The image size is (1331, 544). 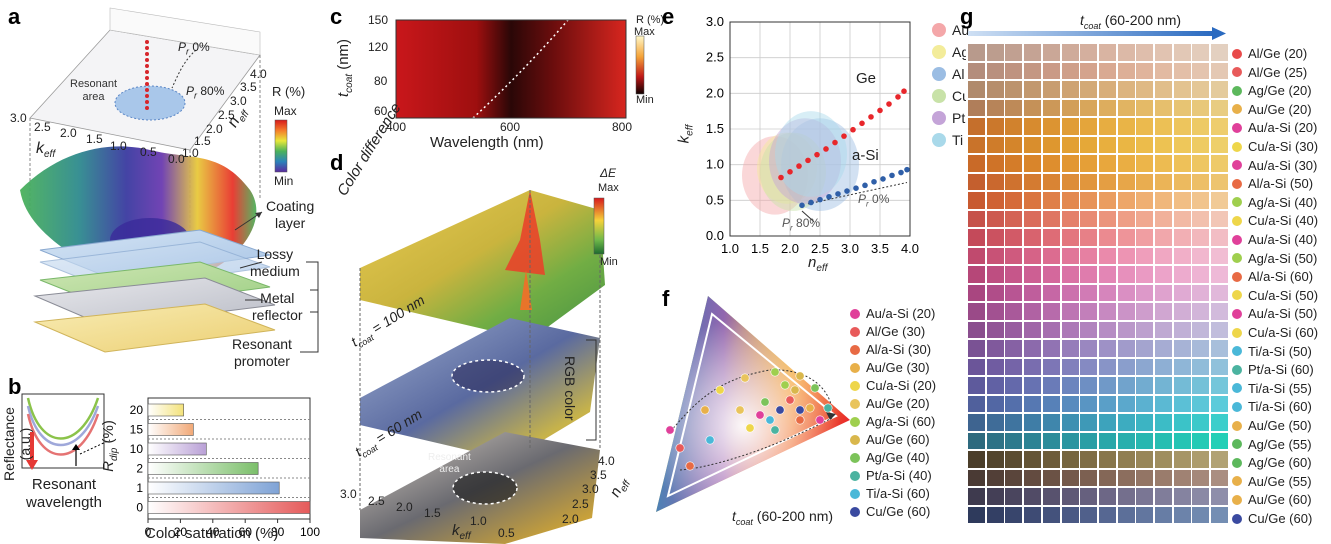 What do you see at coordinates (213, 532) in the screenshot?
I see `x-tick-label: 40` at bounding box center [213, 532].